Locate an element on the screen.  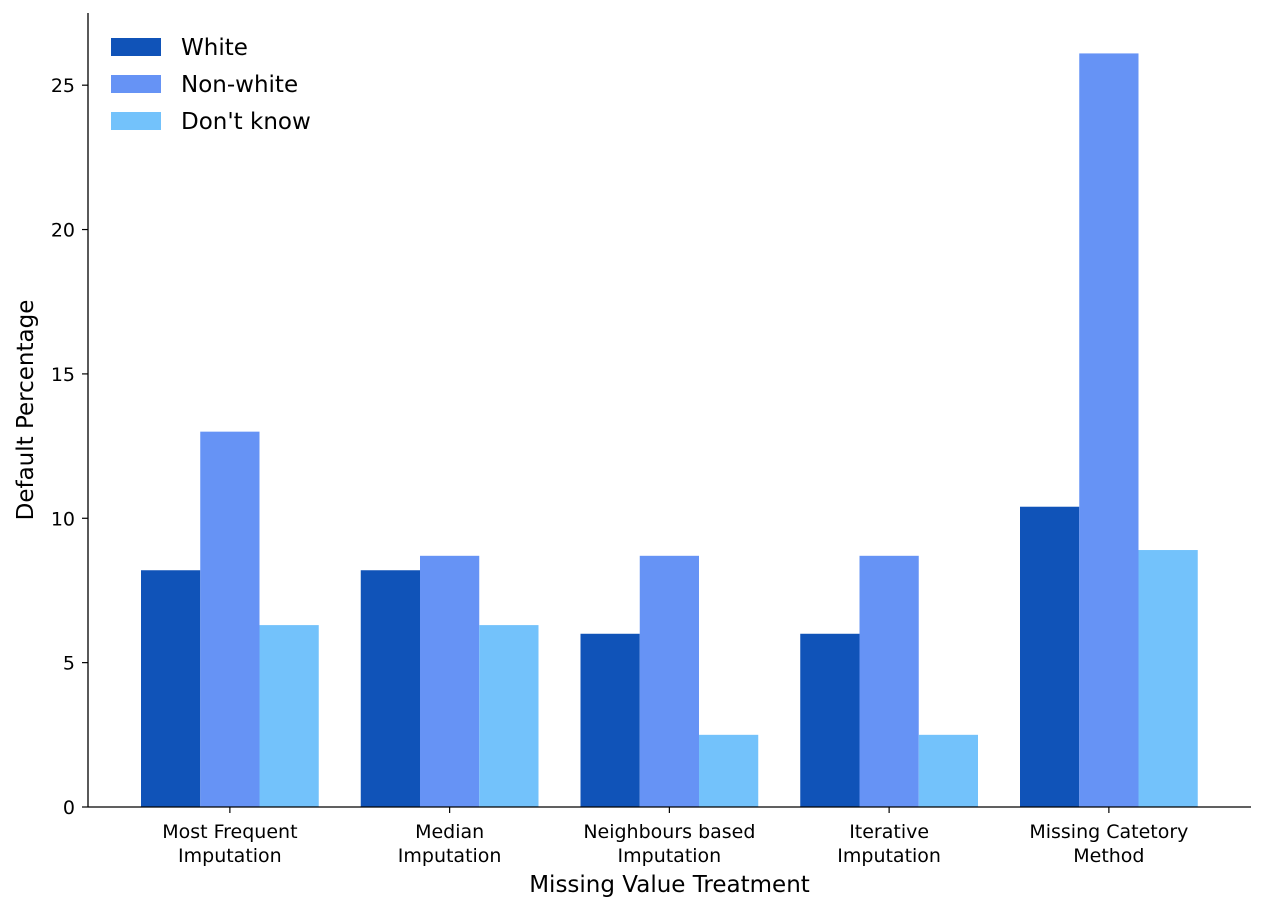
legend-label-2: Don't know is located at coordinates (246, 122).